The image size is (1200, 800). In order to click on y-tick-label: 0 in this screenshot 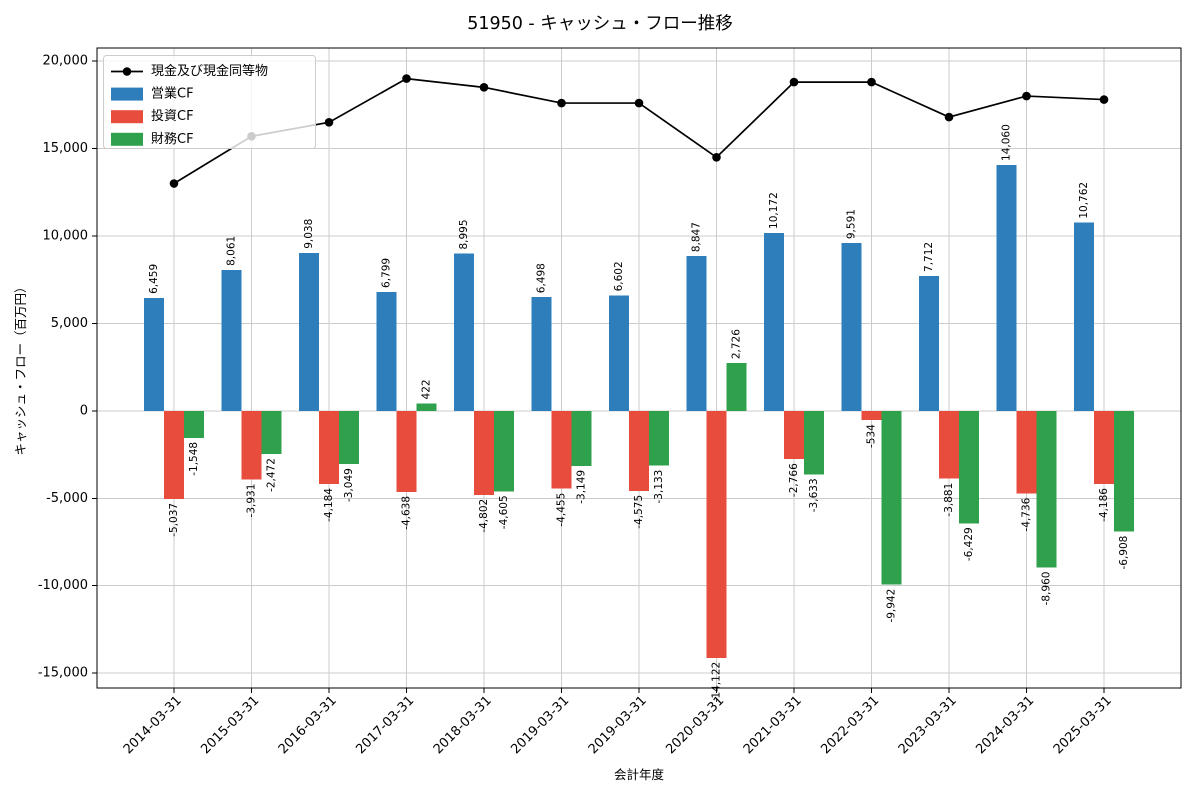, I will do `click(84, 410)`.